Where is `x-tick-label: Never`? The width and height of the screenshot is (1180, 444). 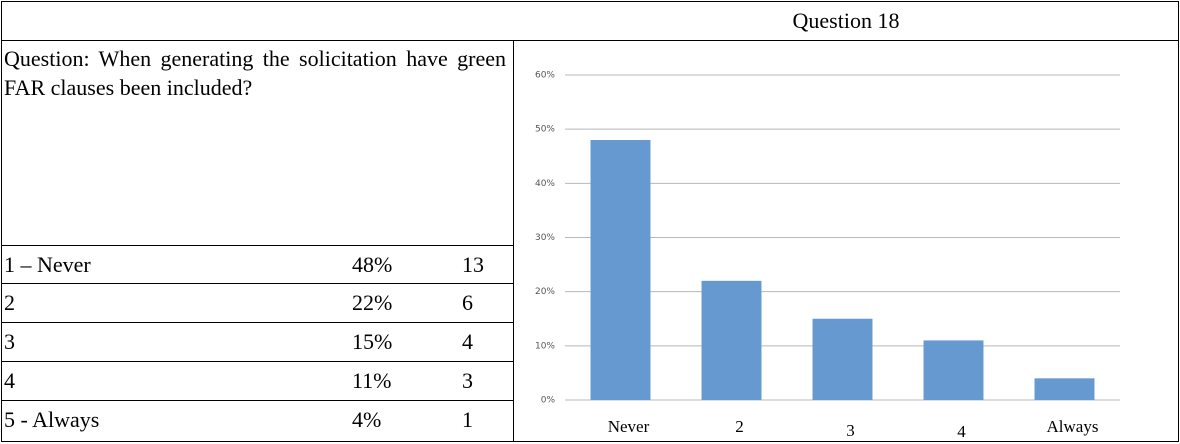
x-tick-label: Never is located at coordinates (629, 426).